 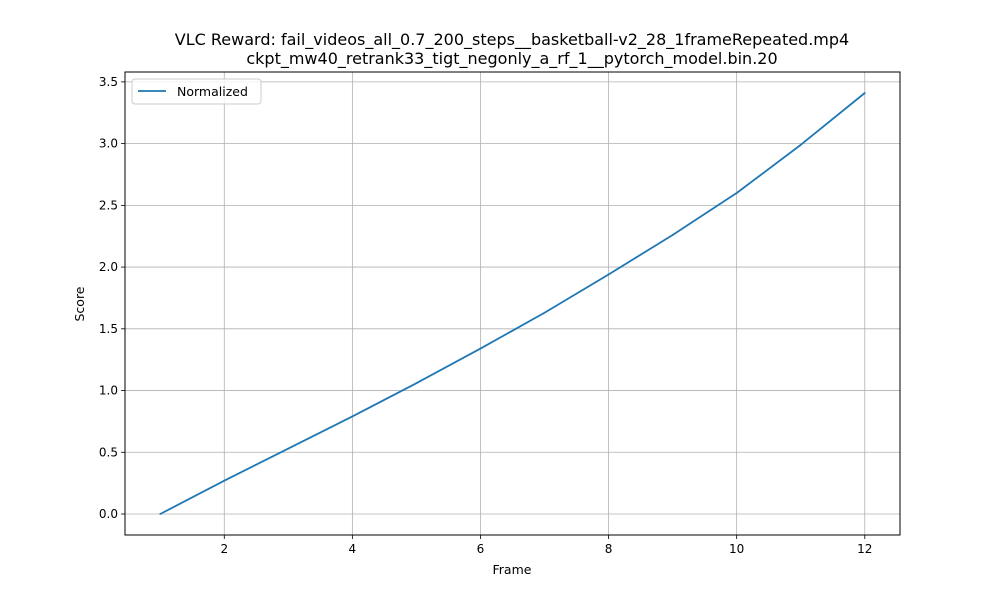 What do you see at coordinates (108, 267) in the screenshot?
I see `y-tick-label: 2.0` at bounding box center [108, 267].